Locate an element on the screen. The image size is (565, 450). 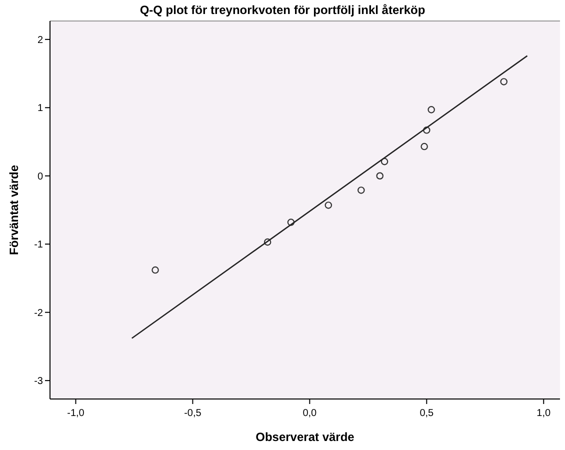
x-tick-label: 0,0 is located at coordinates (310, 413).